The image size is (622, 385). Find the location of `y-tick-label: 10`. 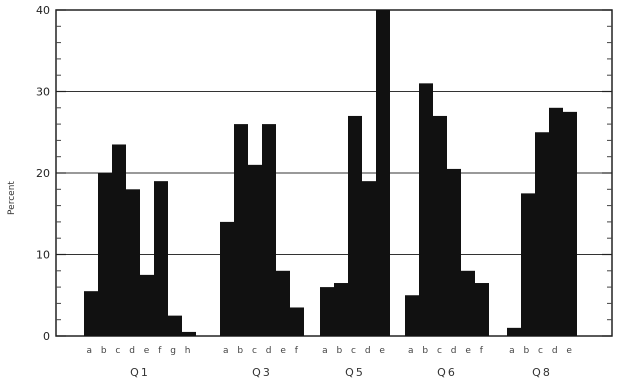

y-tick-label: 10 is located at coordinates (43, 255).